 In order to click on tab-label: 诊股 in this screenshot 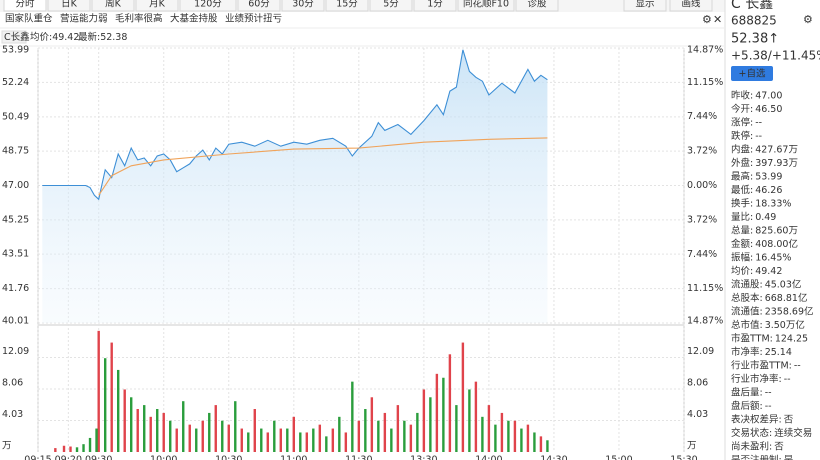, I will do `click(537, 5)`.